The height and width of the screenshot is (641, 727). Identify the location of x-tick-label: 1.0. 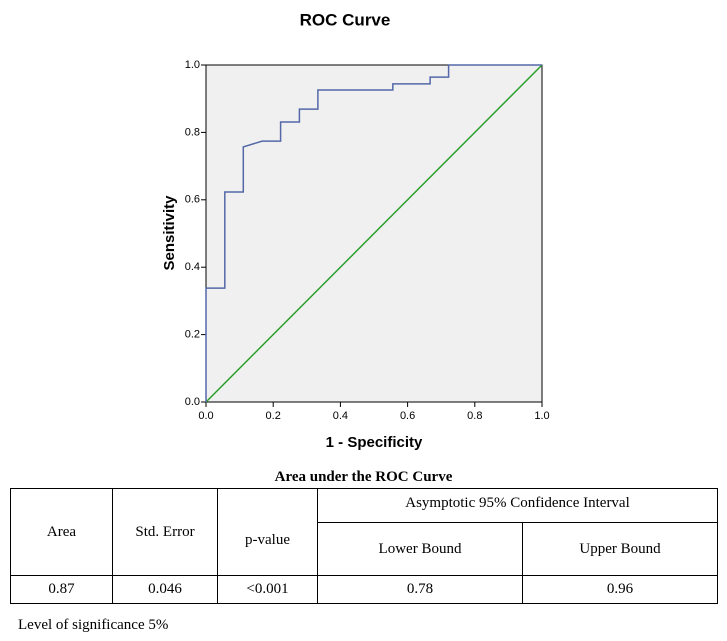
(541, 416).